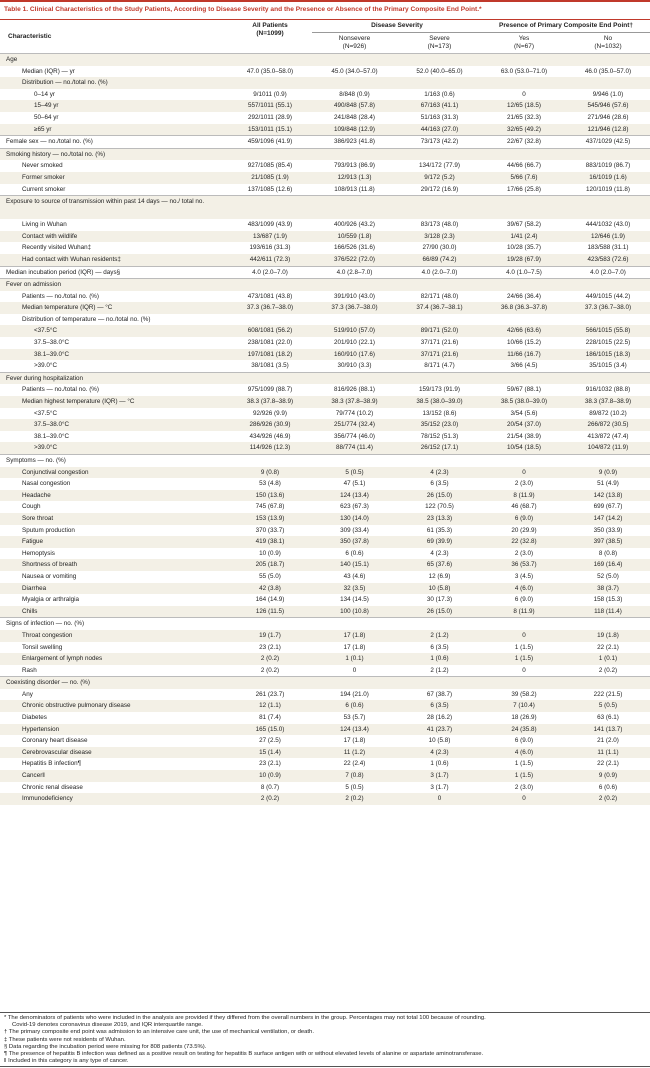  Describe the element at coordinates (524, 518) in the screenshot. I see `row-value: 6 (9.0)` at that location.